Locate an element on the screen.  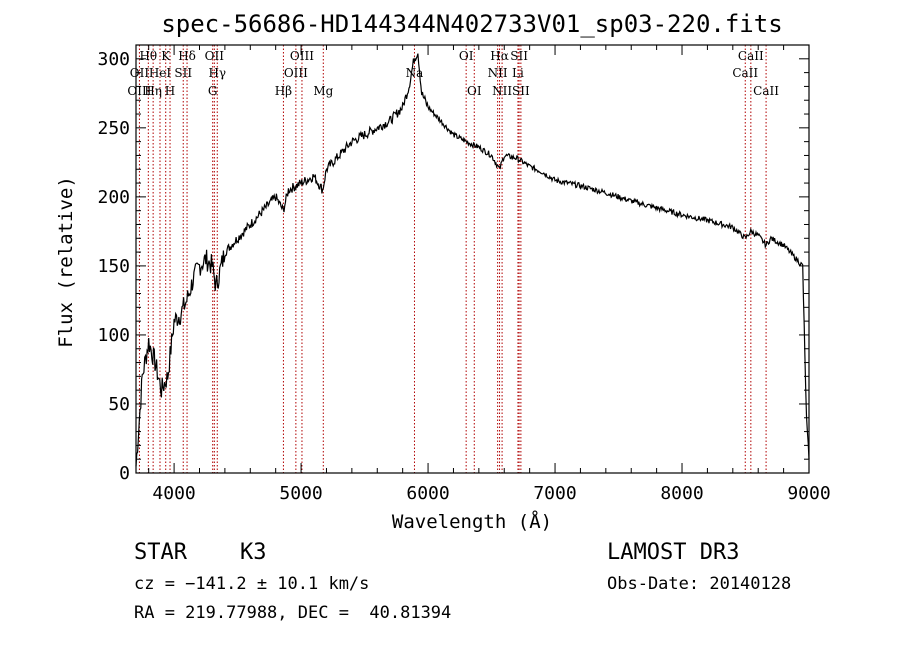
survey-release: LAMOST DR3 is located at coordinates (673, 552).